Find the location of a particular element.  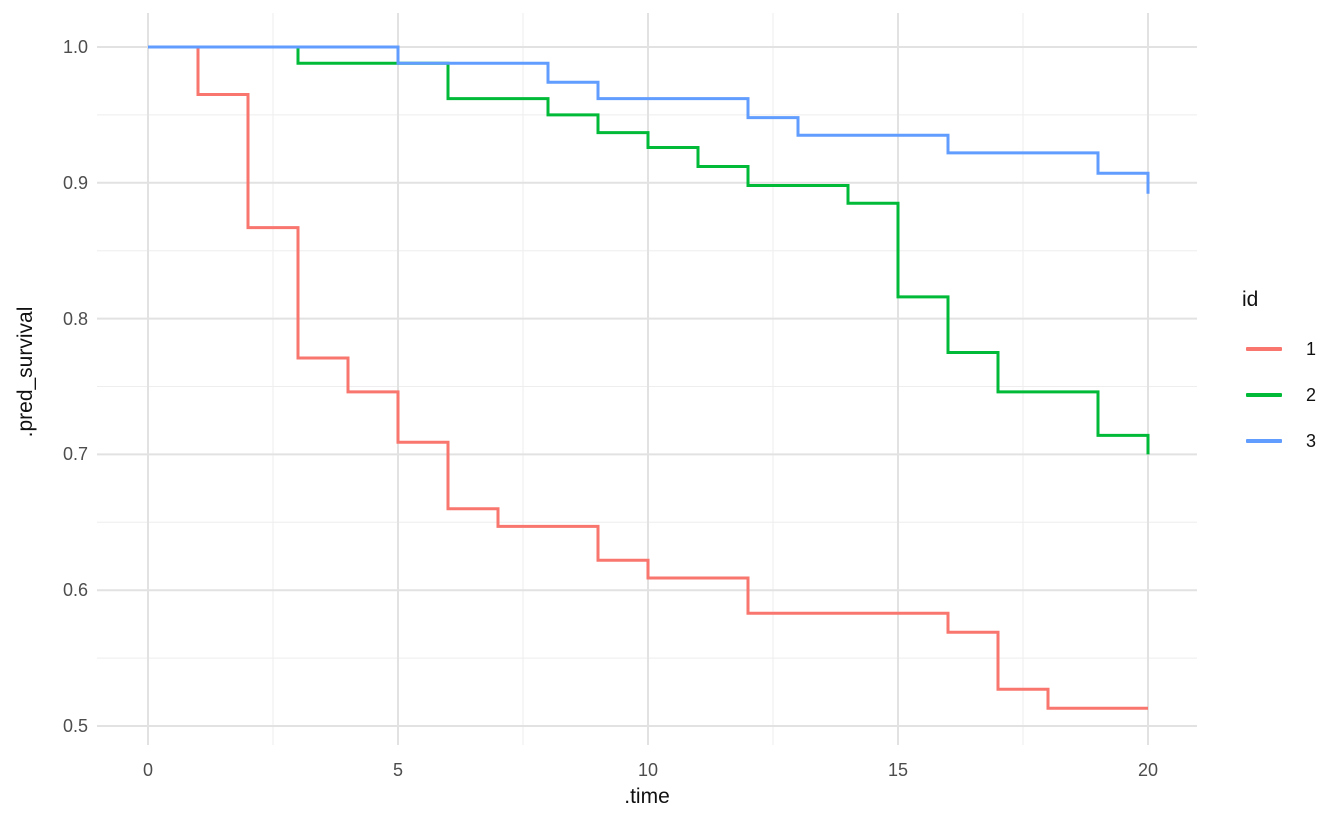

legend-item-2: 2 is located at coordinates (1292, 395).